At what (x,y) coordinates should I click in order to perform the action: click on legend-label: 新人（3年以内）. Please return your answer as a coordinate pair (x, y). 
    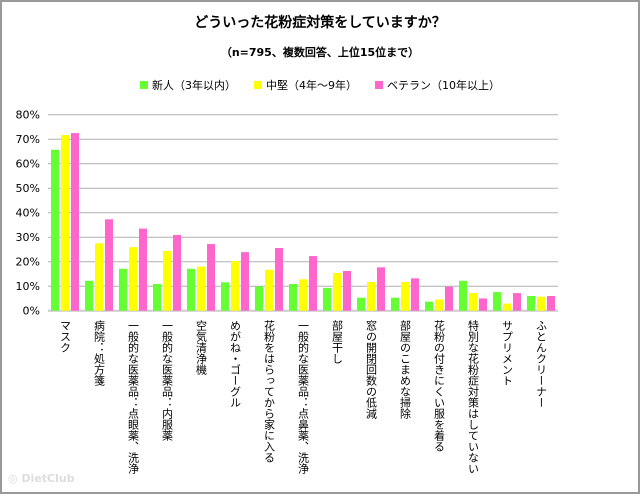
    Looking at the image, I should click on (194, 85).